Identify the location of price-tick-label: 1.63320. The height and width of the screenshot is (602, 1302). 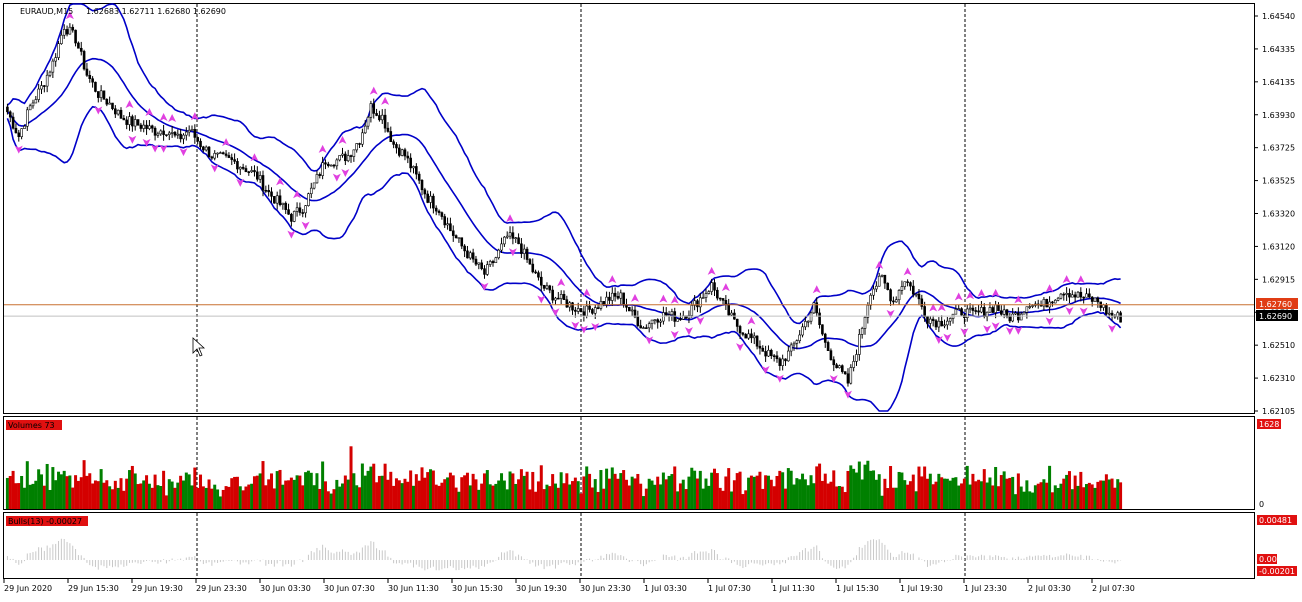
(1278, 214).